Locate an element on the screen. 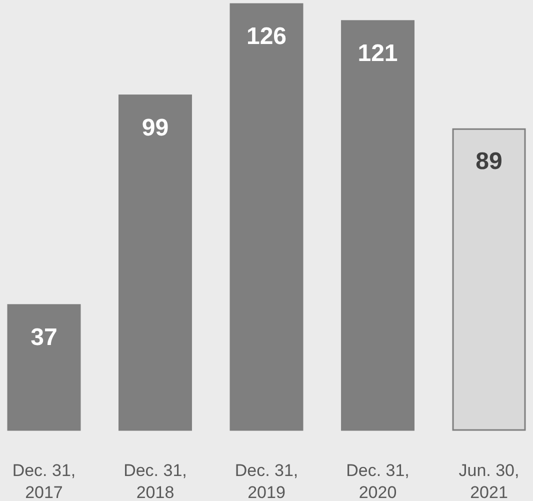 The image size is (533, 501). x-tick-label: Dec. 31, 2018 is located at coordinates (155, 481).